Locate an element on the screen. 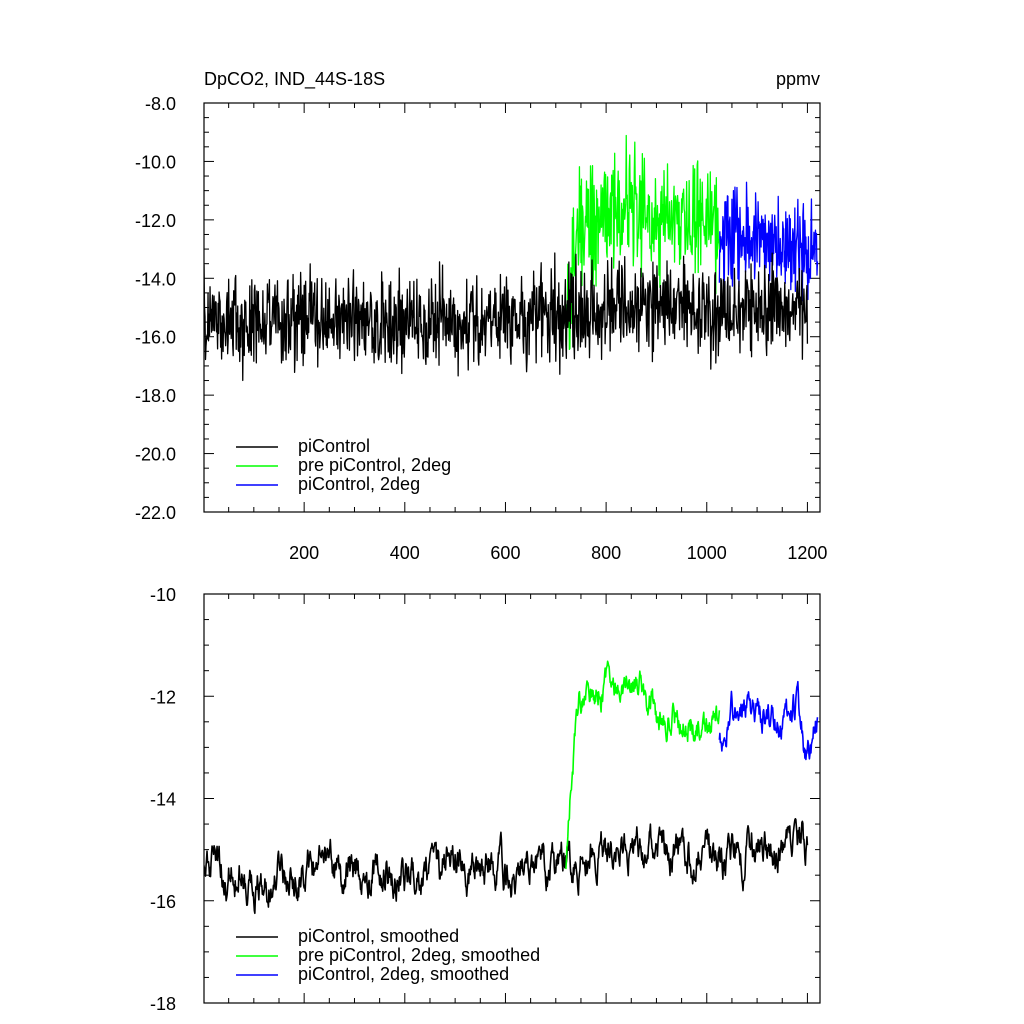 This screenshot has height=1024, width=1024. legend-label: pre piControl, 2deg, smoothed is located at coordinates (419, 955).